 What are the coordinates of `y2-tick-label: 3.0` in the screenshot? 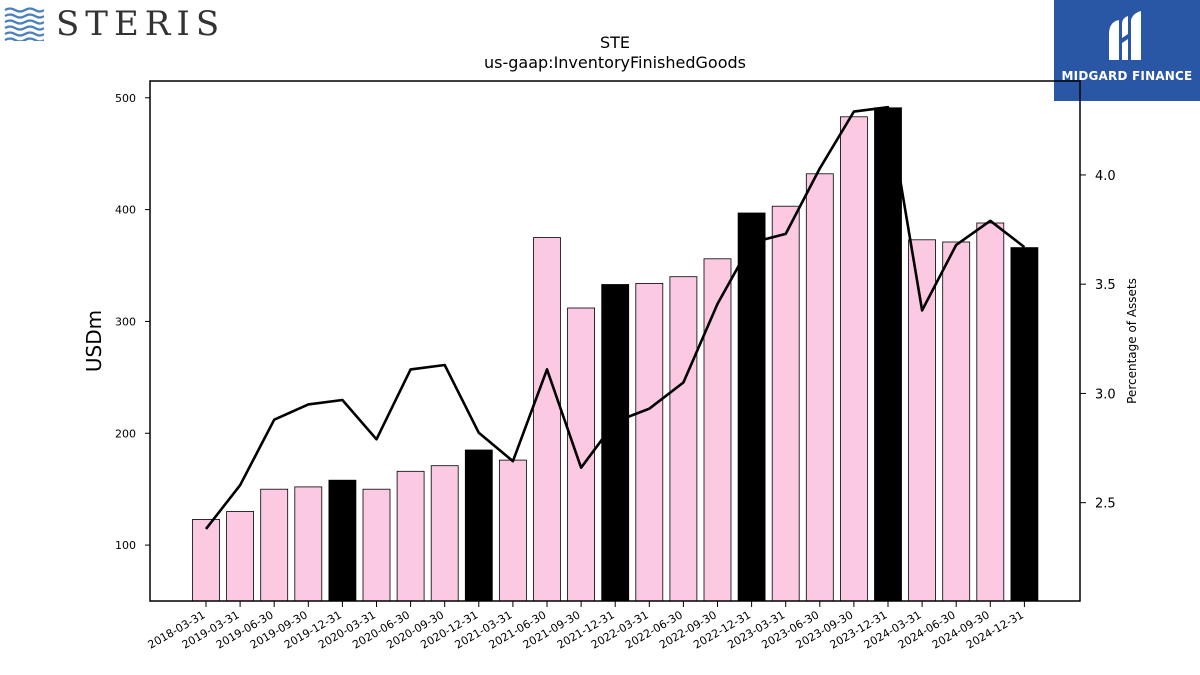 It's located at (1105, 394).